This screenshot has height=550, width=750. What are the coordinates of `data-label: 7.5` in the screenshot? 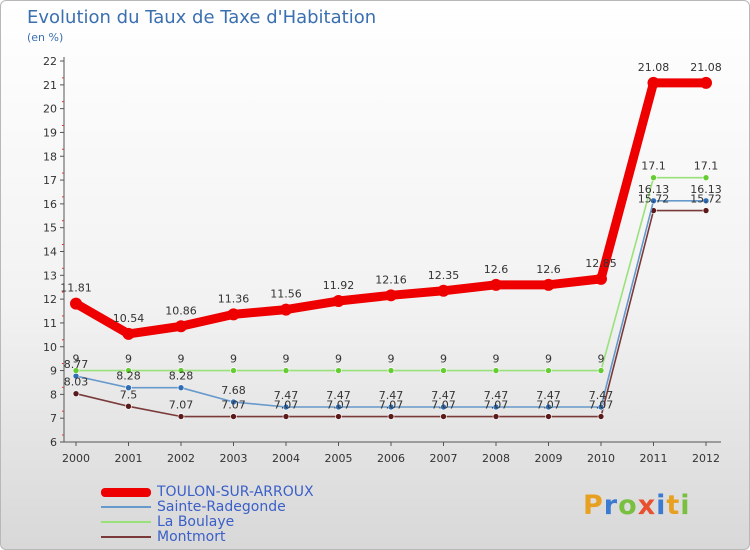 It's located at (129, 394).